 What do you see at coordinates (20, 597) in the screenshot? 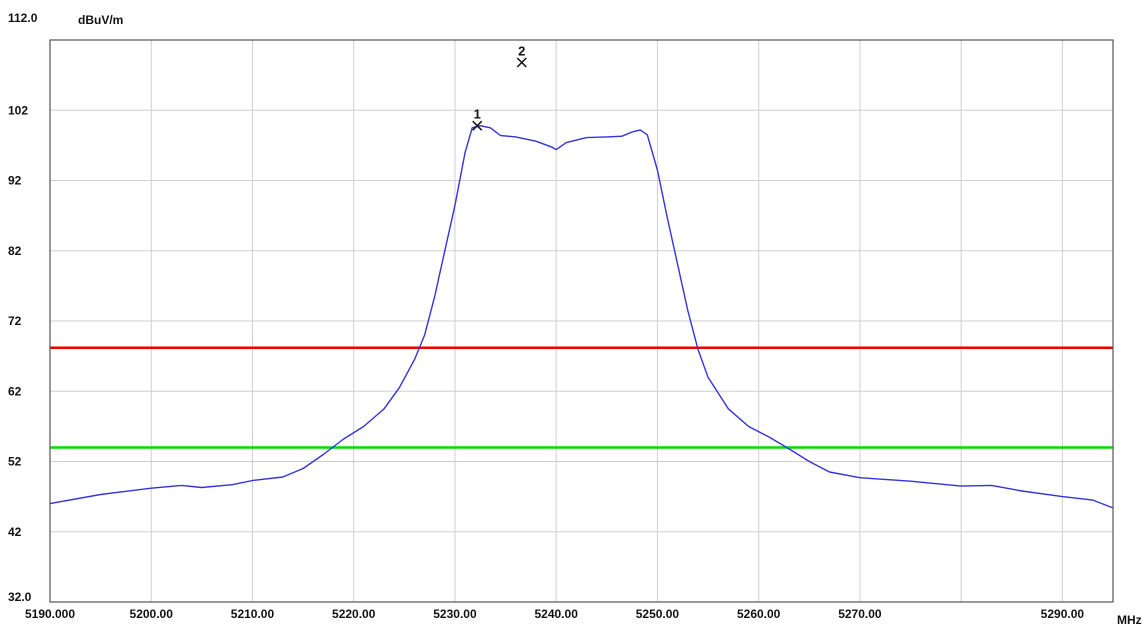
I see `y-tick-label: 32.0` at bounding box center [20, 597].